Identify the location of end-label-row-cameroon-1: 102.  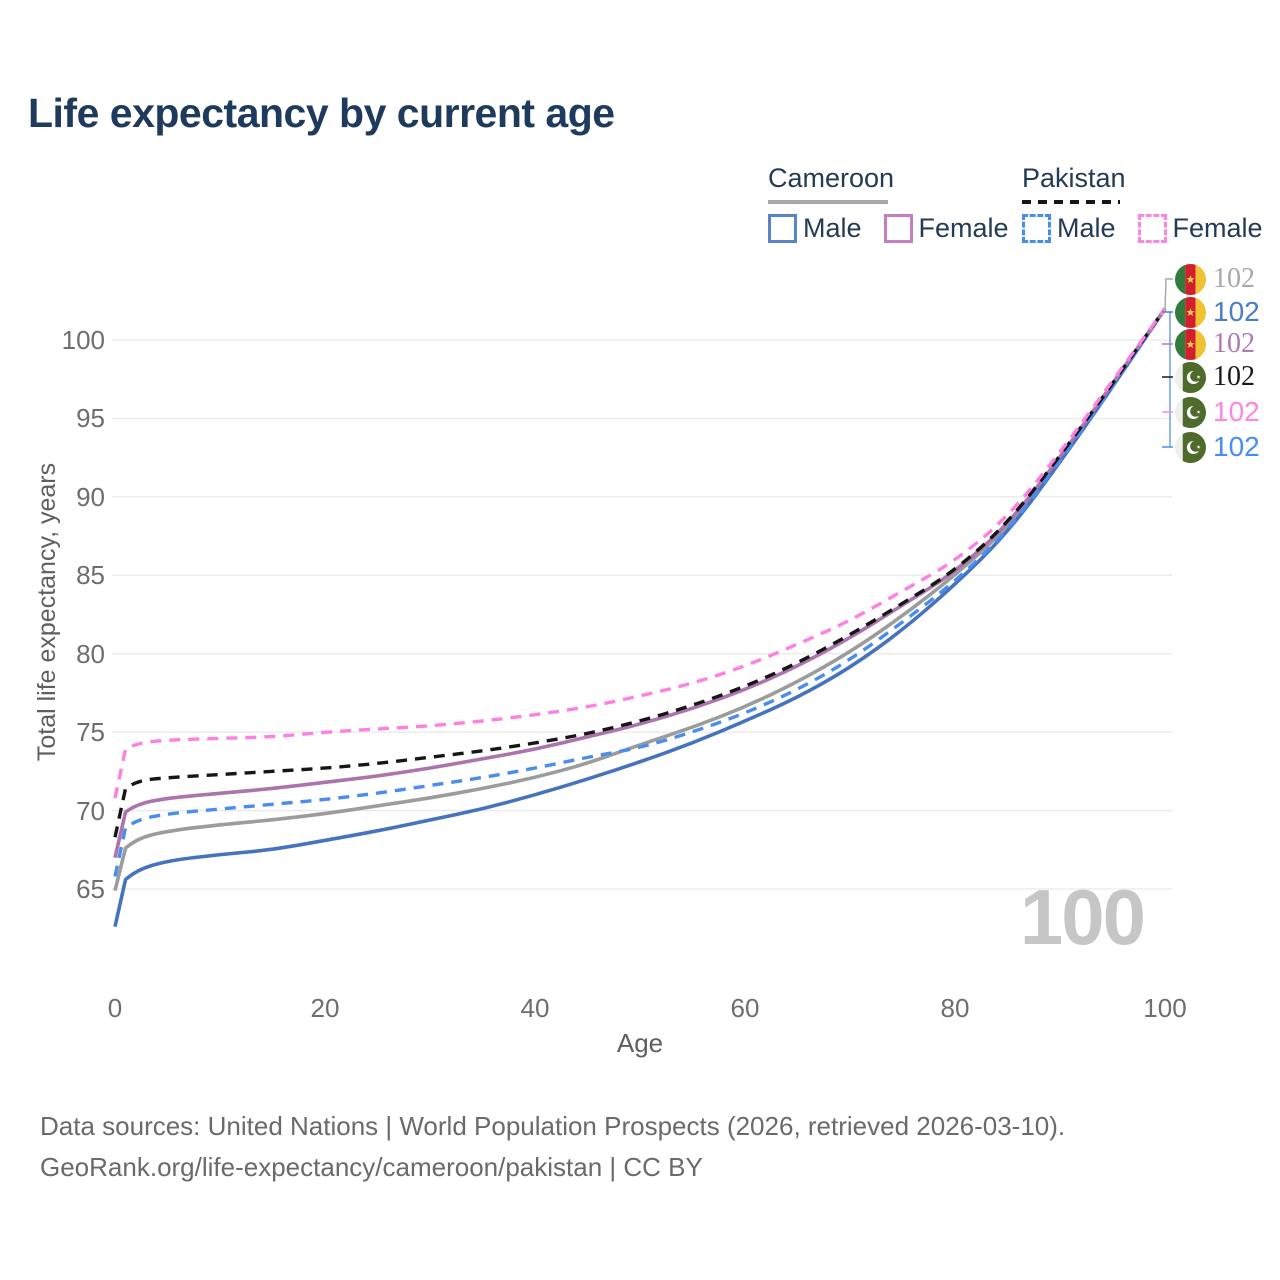
(1217, 312).